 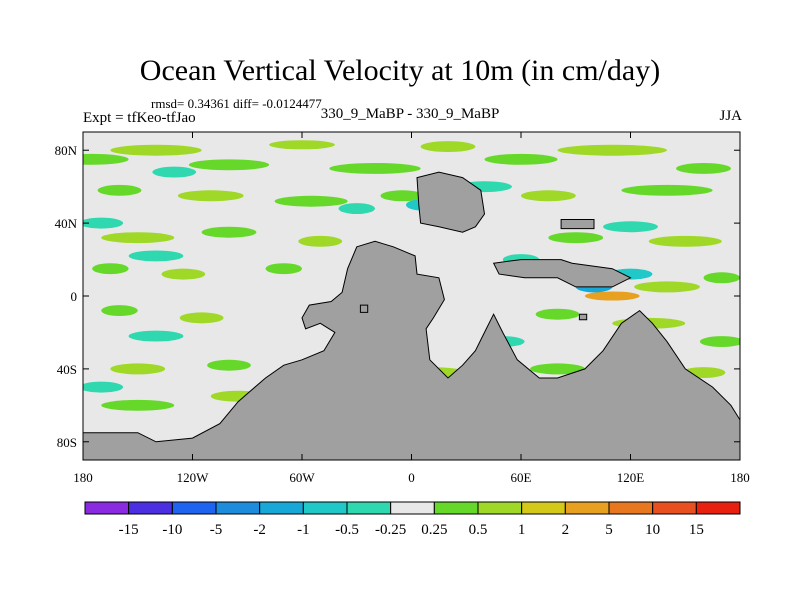 What do you see at coordinates (696, 530) in the screenshot?
I see `colorbar-label-13: 15` at bounding box center [696, 530].